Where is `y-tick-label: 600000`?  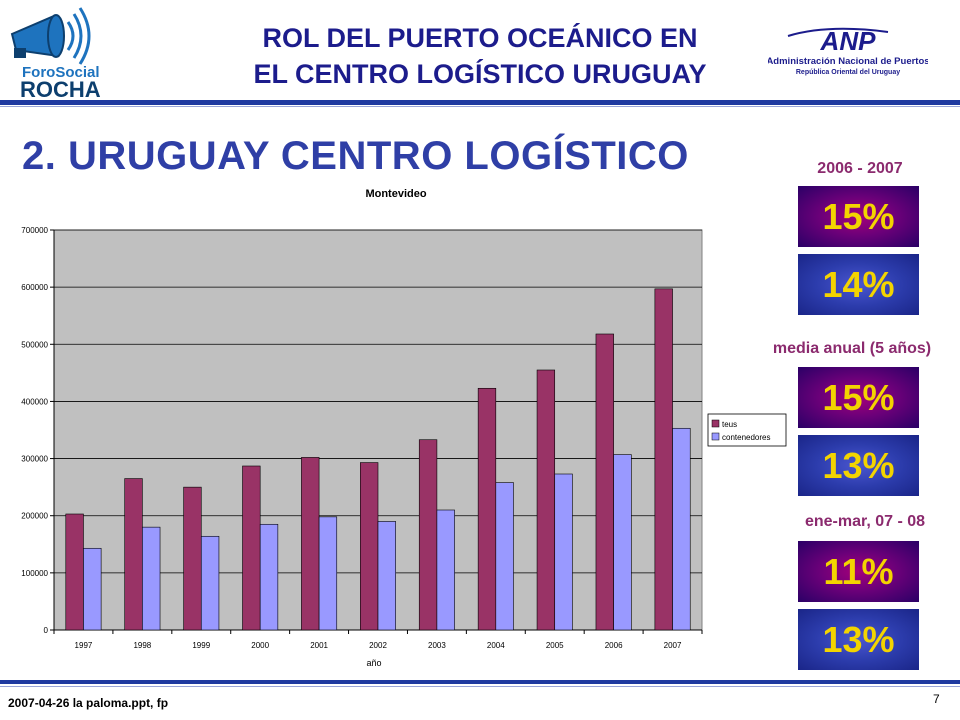
y-tick-label: 600000 is located at coordinates (34, 287).